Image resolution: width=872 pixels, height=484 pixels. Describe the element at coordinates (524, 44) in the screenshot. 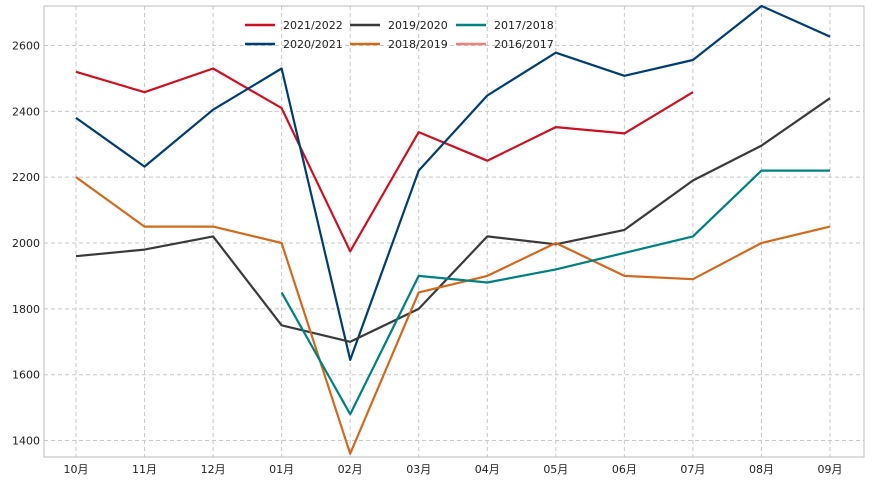

I see `legend-label: 2016/2017` at that location.